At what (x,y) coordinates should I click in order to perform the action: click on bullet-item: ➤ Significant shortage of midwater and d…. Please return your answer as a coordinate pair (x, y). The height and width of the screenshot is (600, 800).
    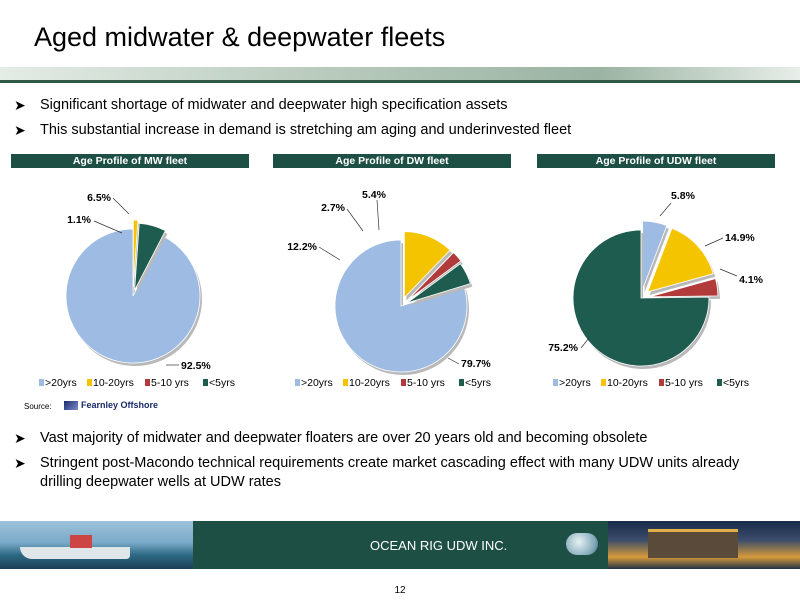
    Looking at the image, I should click on (399, 105).